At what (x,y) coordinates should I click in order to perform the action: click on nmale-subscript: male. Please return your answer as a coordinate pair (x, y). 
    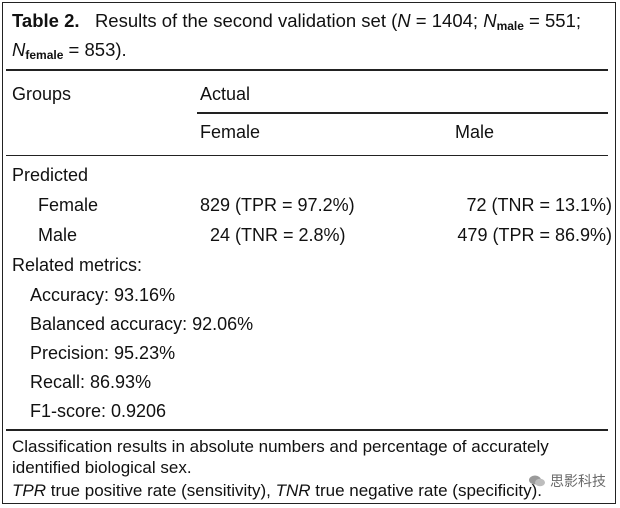
    Looking at the image, I should click on (510, 26).